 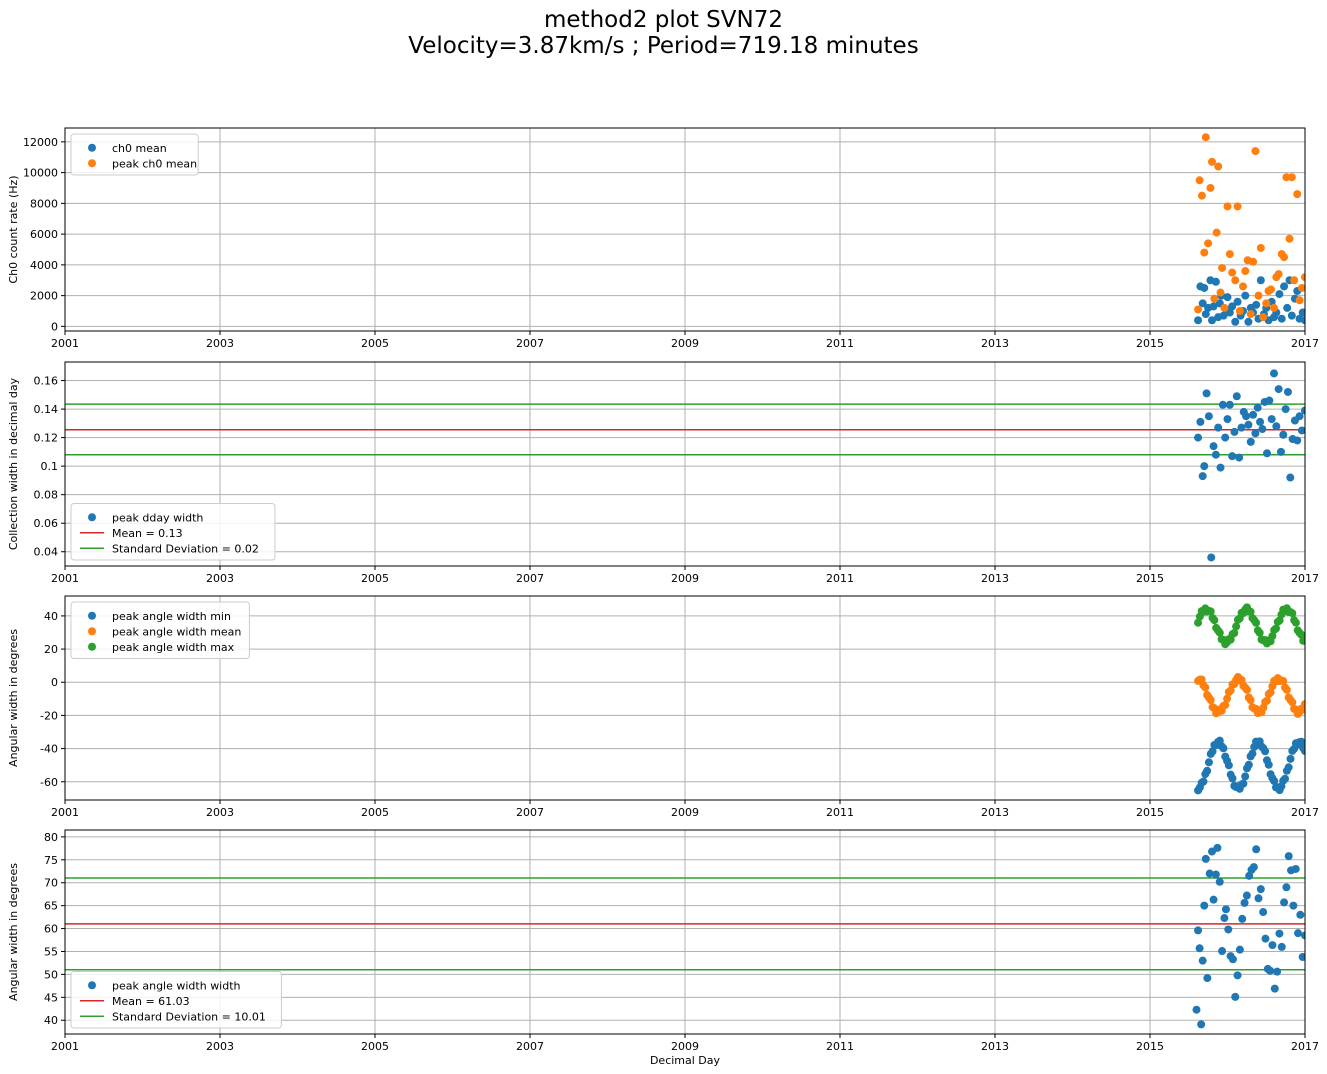 I want to click on x-tick-label: 2017, so click(x=1305, y=578).